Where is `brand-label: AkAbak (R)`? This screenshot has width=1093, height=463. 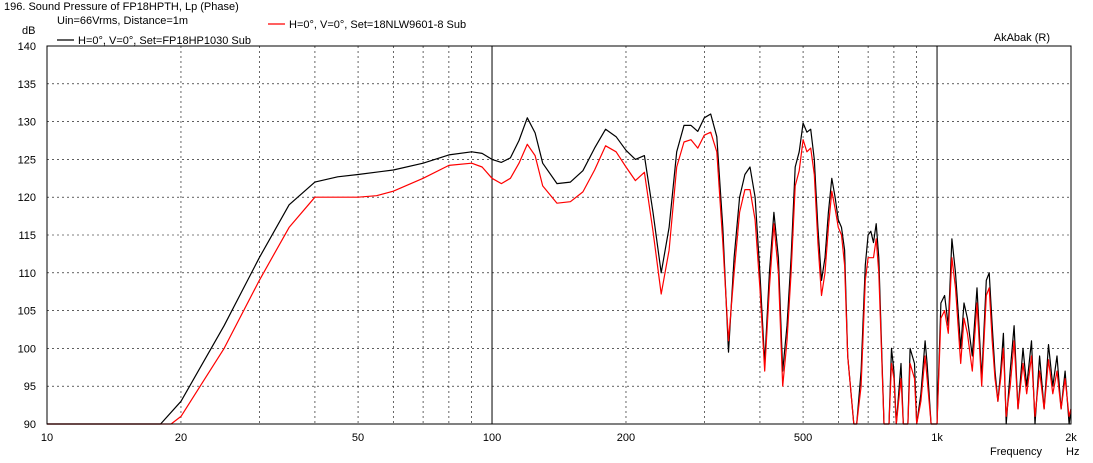 brand-label: AkAbak (R) is located at coordinates (1022, 38).